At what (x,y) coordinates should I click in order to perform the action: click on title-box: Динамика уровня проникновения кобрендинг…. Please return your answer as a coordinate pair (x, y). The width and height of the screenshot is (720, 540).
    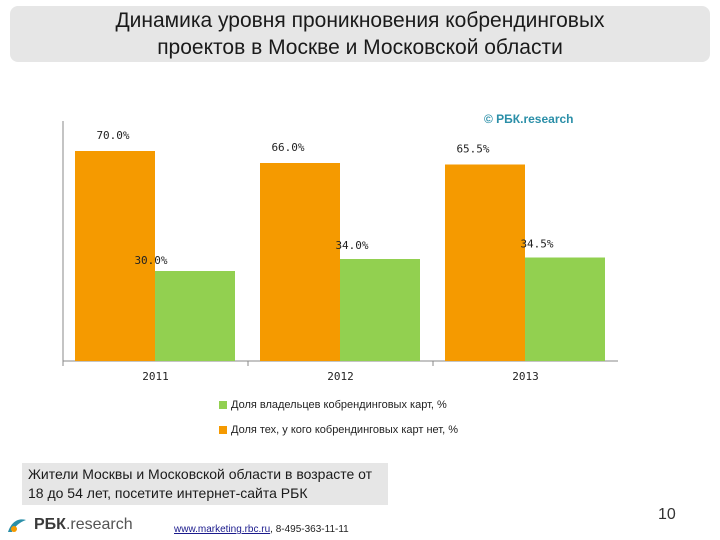
    Looking at the image, I should click on (360, 34).